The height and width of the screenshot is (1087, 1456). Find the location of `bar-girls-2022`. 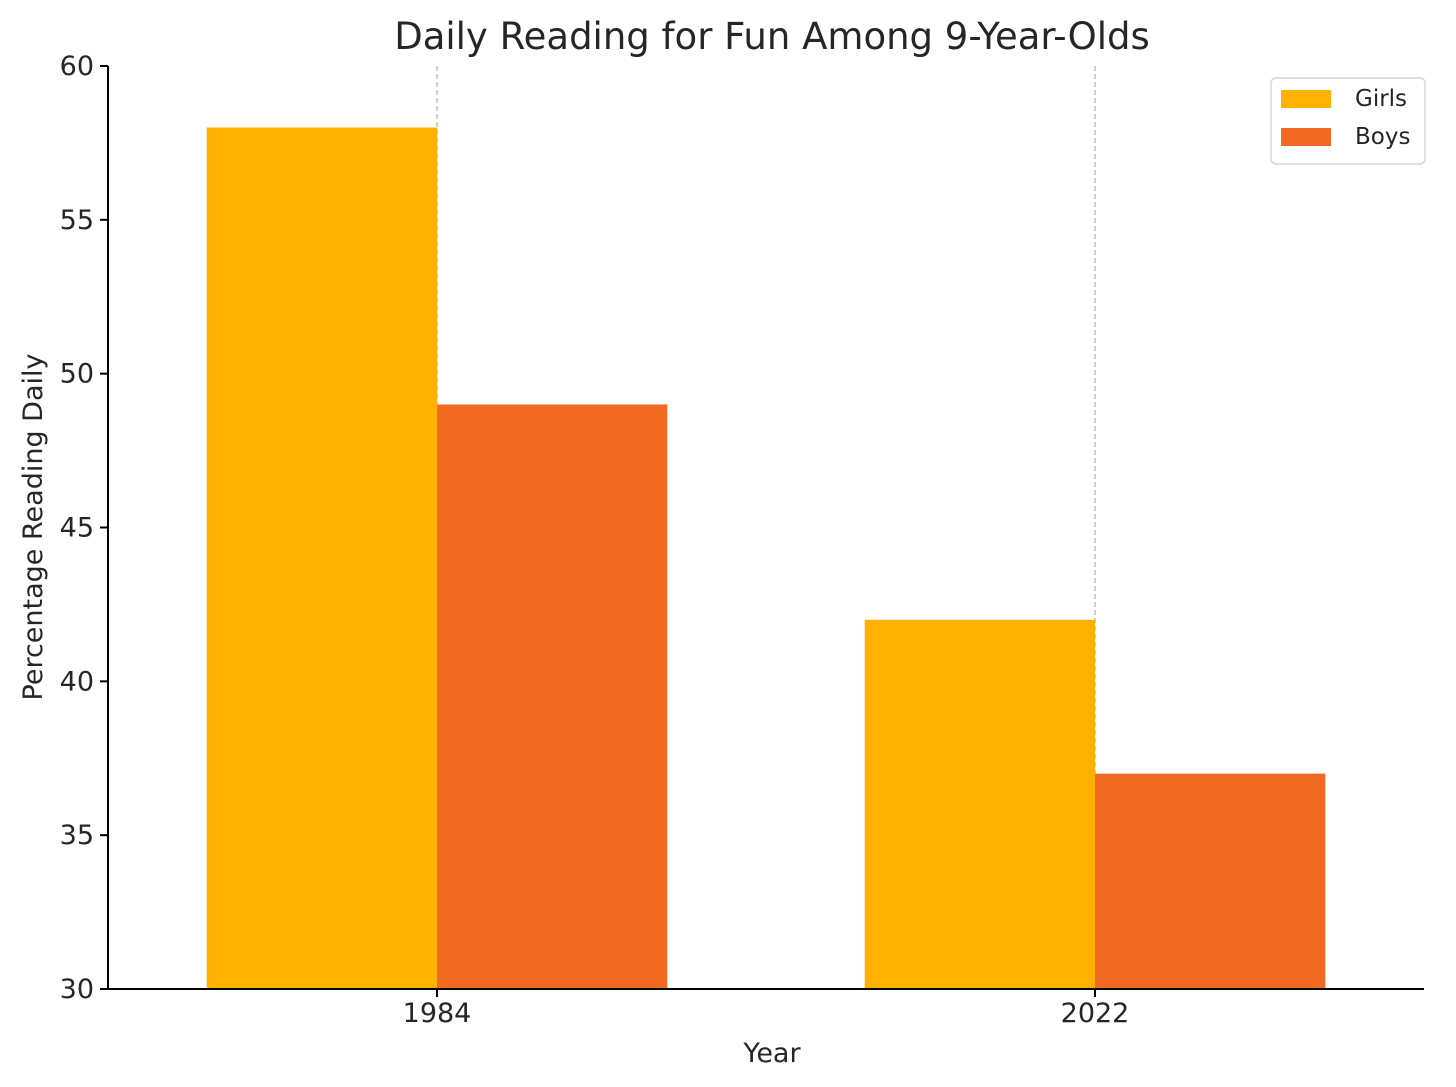

bar-girls-2022 is located at coordinates (979, 804).